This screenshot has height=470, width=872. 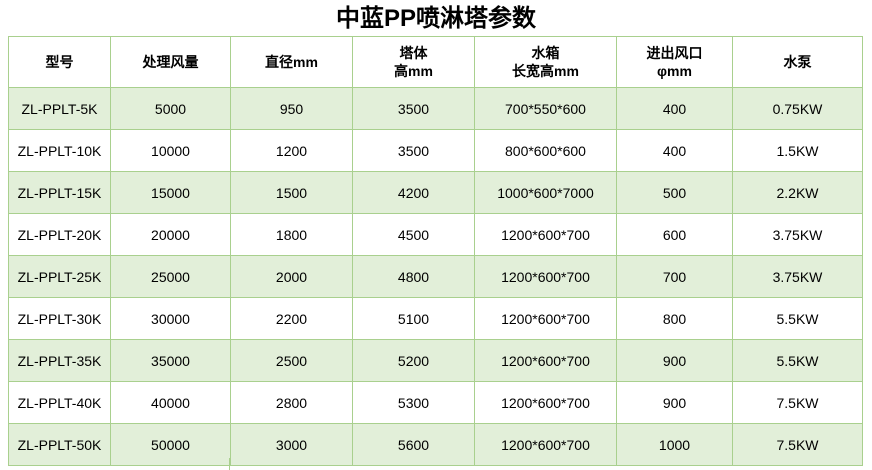 What do you see at coordinates (291, 192) in the screenshot?
I see `cell-diameter: 1500` at bounding box center [291, 192].